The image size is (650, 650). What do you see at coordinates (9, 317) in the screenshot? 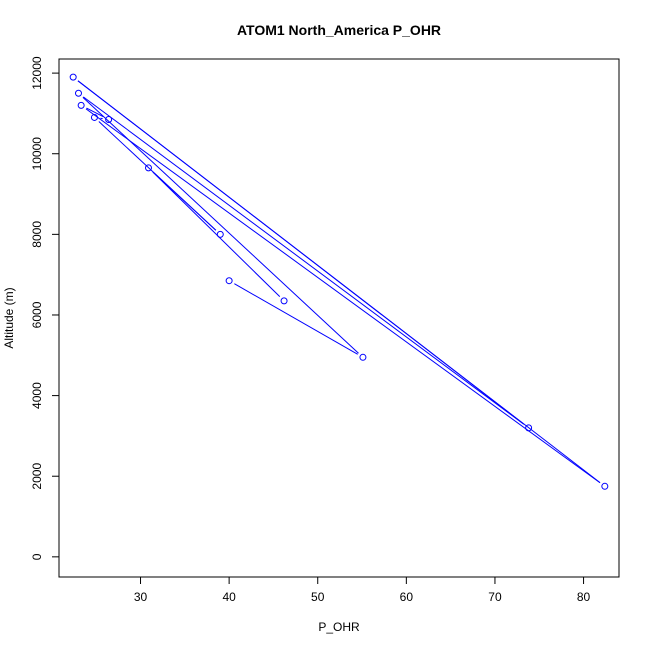
I see `y-axis-label: Altitude (m)` at bounding box center [9, 317].